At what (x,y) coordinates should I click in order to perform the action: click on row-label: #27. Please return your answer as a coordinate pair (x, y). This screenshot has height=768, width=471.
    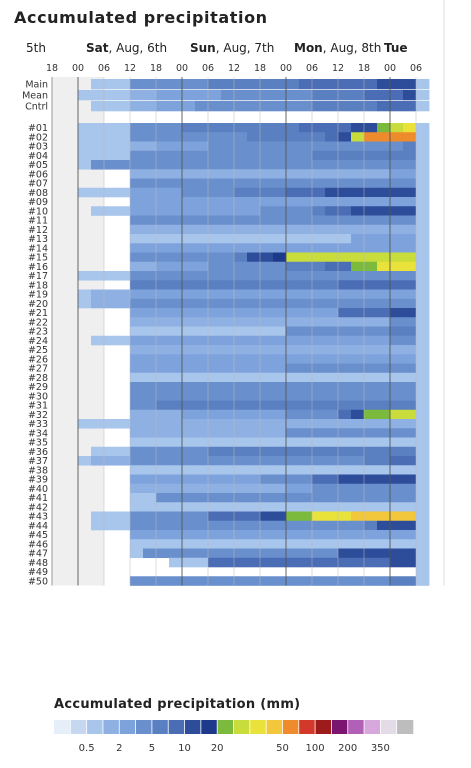
    Looking at the image, I should click on (38, 369).